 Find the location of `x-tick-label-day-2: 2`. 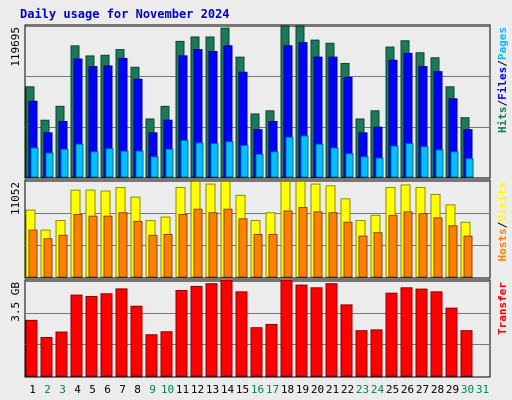

x-tick-label-day-2: 2 is located at coordinates (47, 389).